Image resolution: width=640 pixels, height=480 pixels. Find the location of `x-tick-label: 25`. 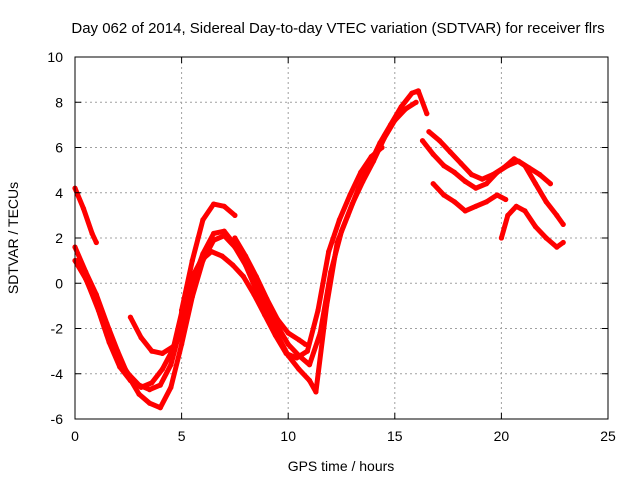

x-tick-label: 25 is located at coordinates (608, 436).